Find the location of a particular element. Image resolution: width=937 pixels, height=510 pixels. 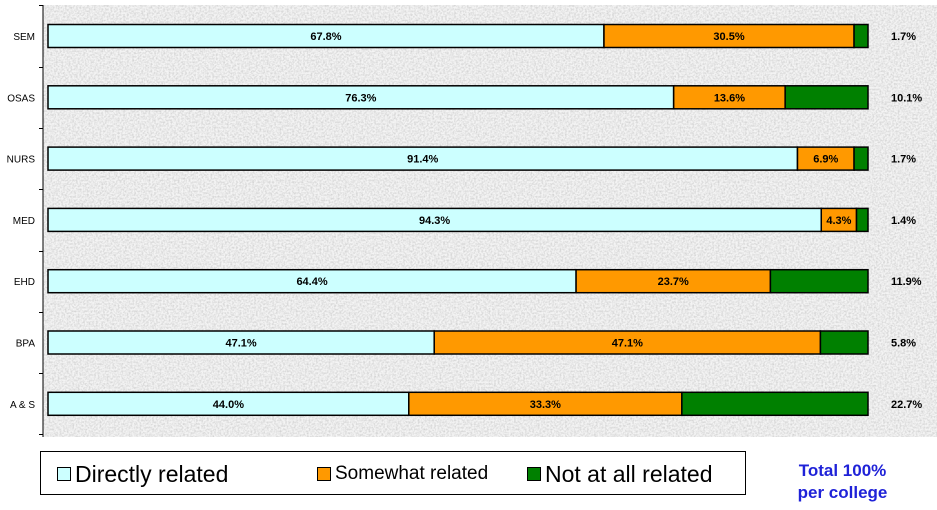

data-label-sem-not-at-all-related: 1.7% is located at coordinates (903, 37).